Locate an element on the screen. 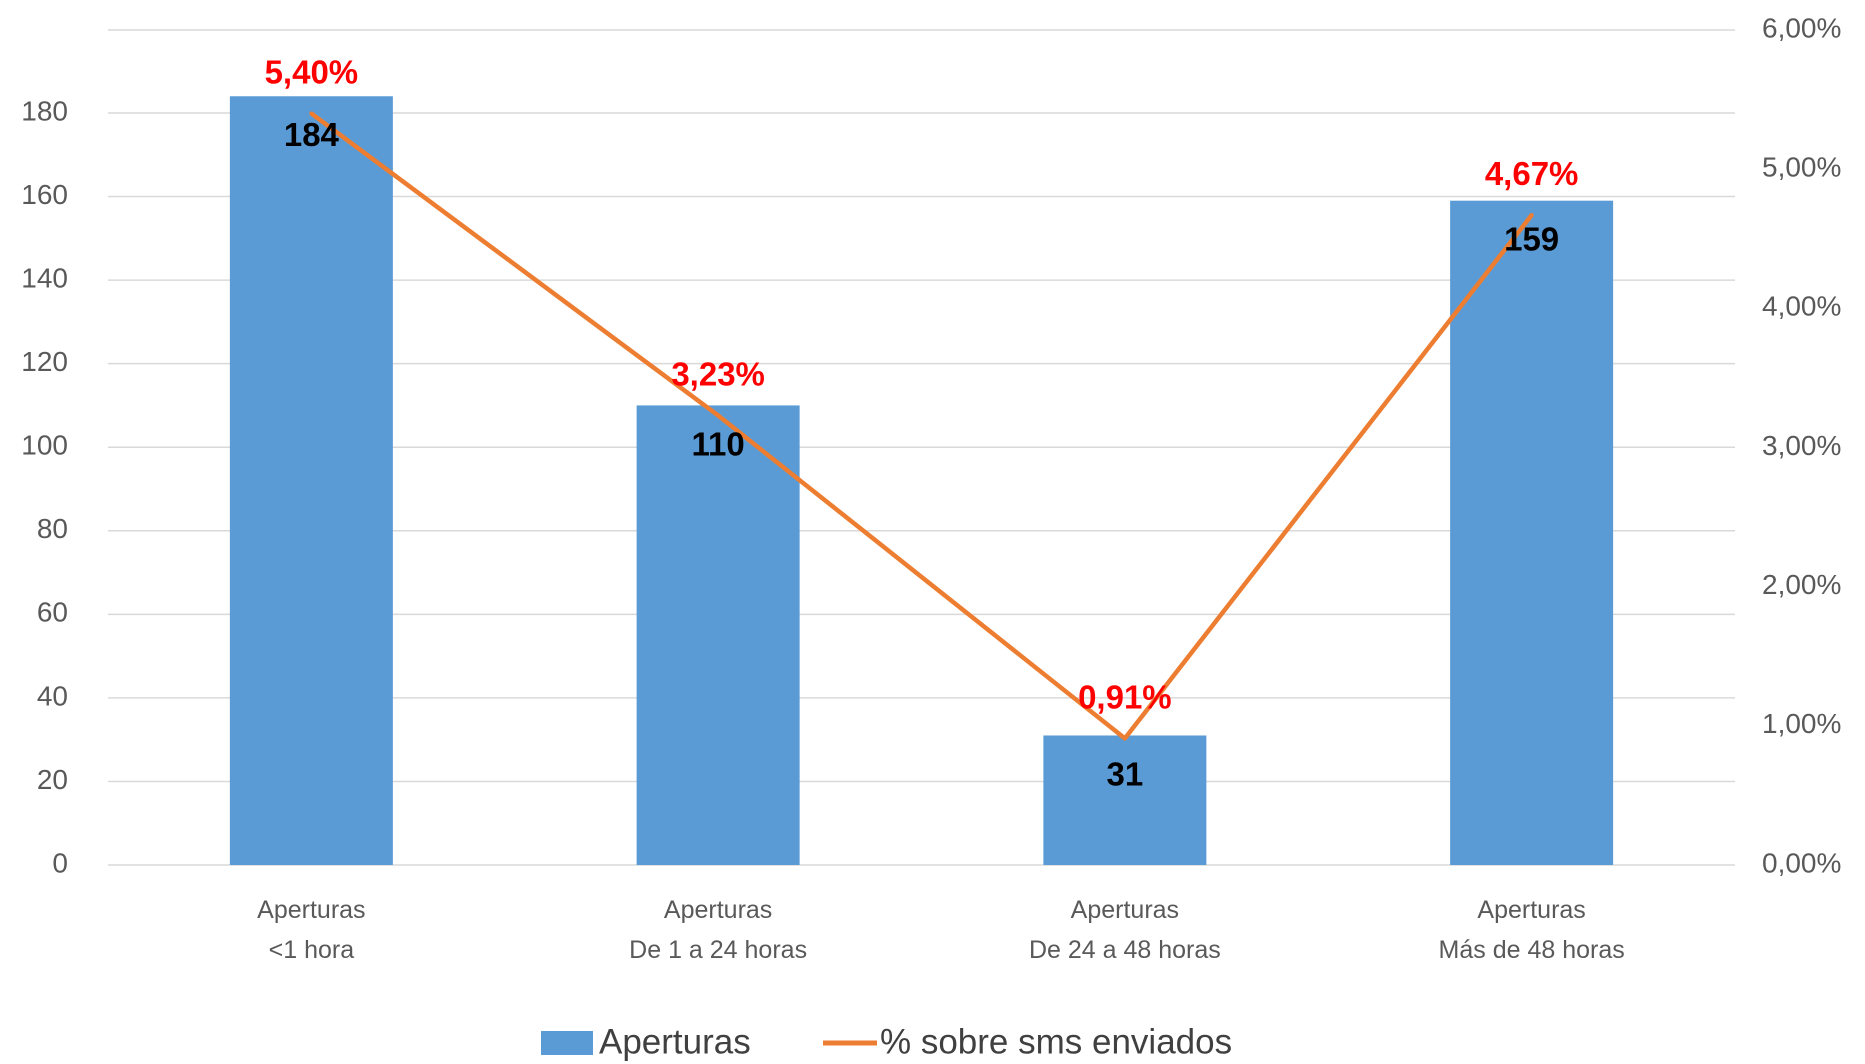  category-label-line: Más de 48 horas is located at coordinates (1532, 950).